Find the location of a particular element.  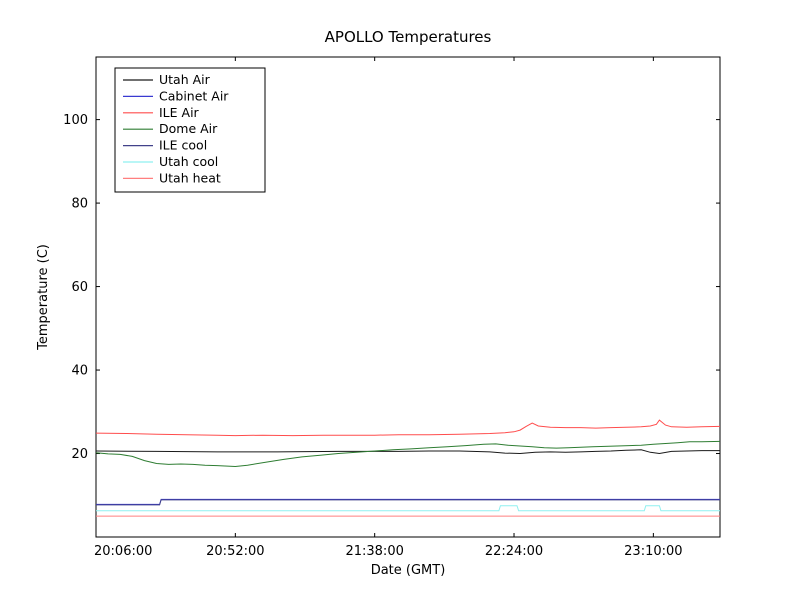

legend-box is located at coordinates (190, 130).